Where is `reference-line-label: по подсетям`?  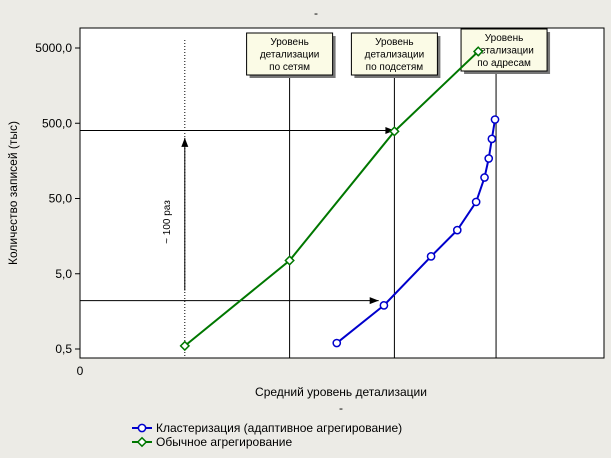 reference-line-label: по подсетям is located at coordinates (395, 67).